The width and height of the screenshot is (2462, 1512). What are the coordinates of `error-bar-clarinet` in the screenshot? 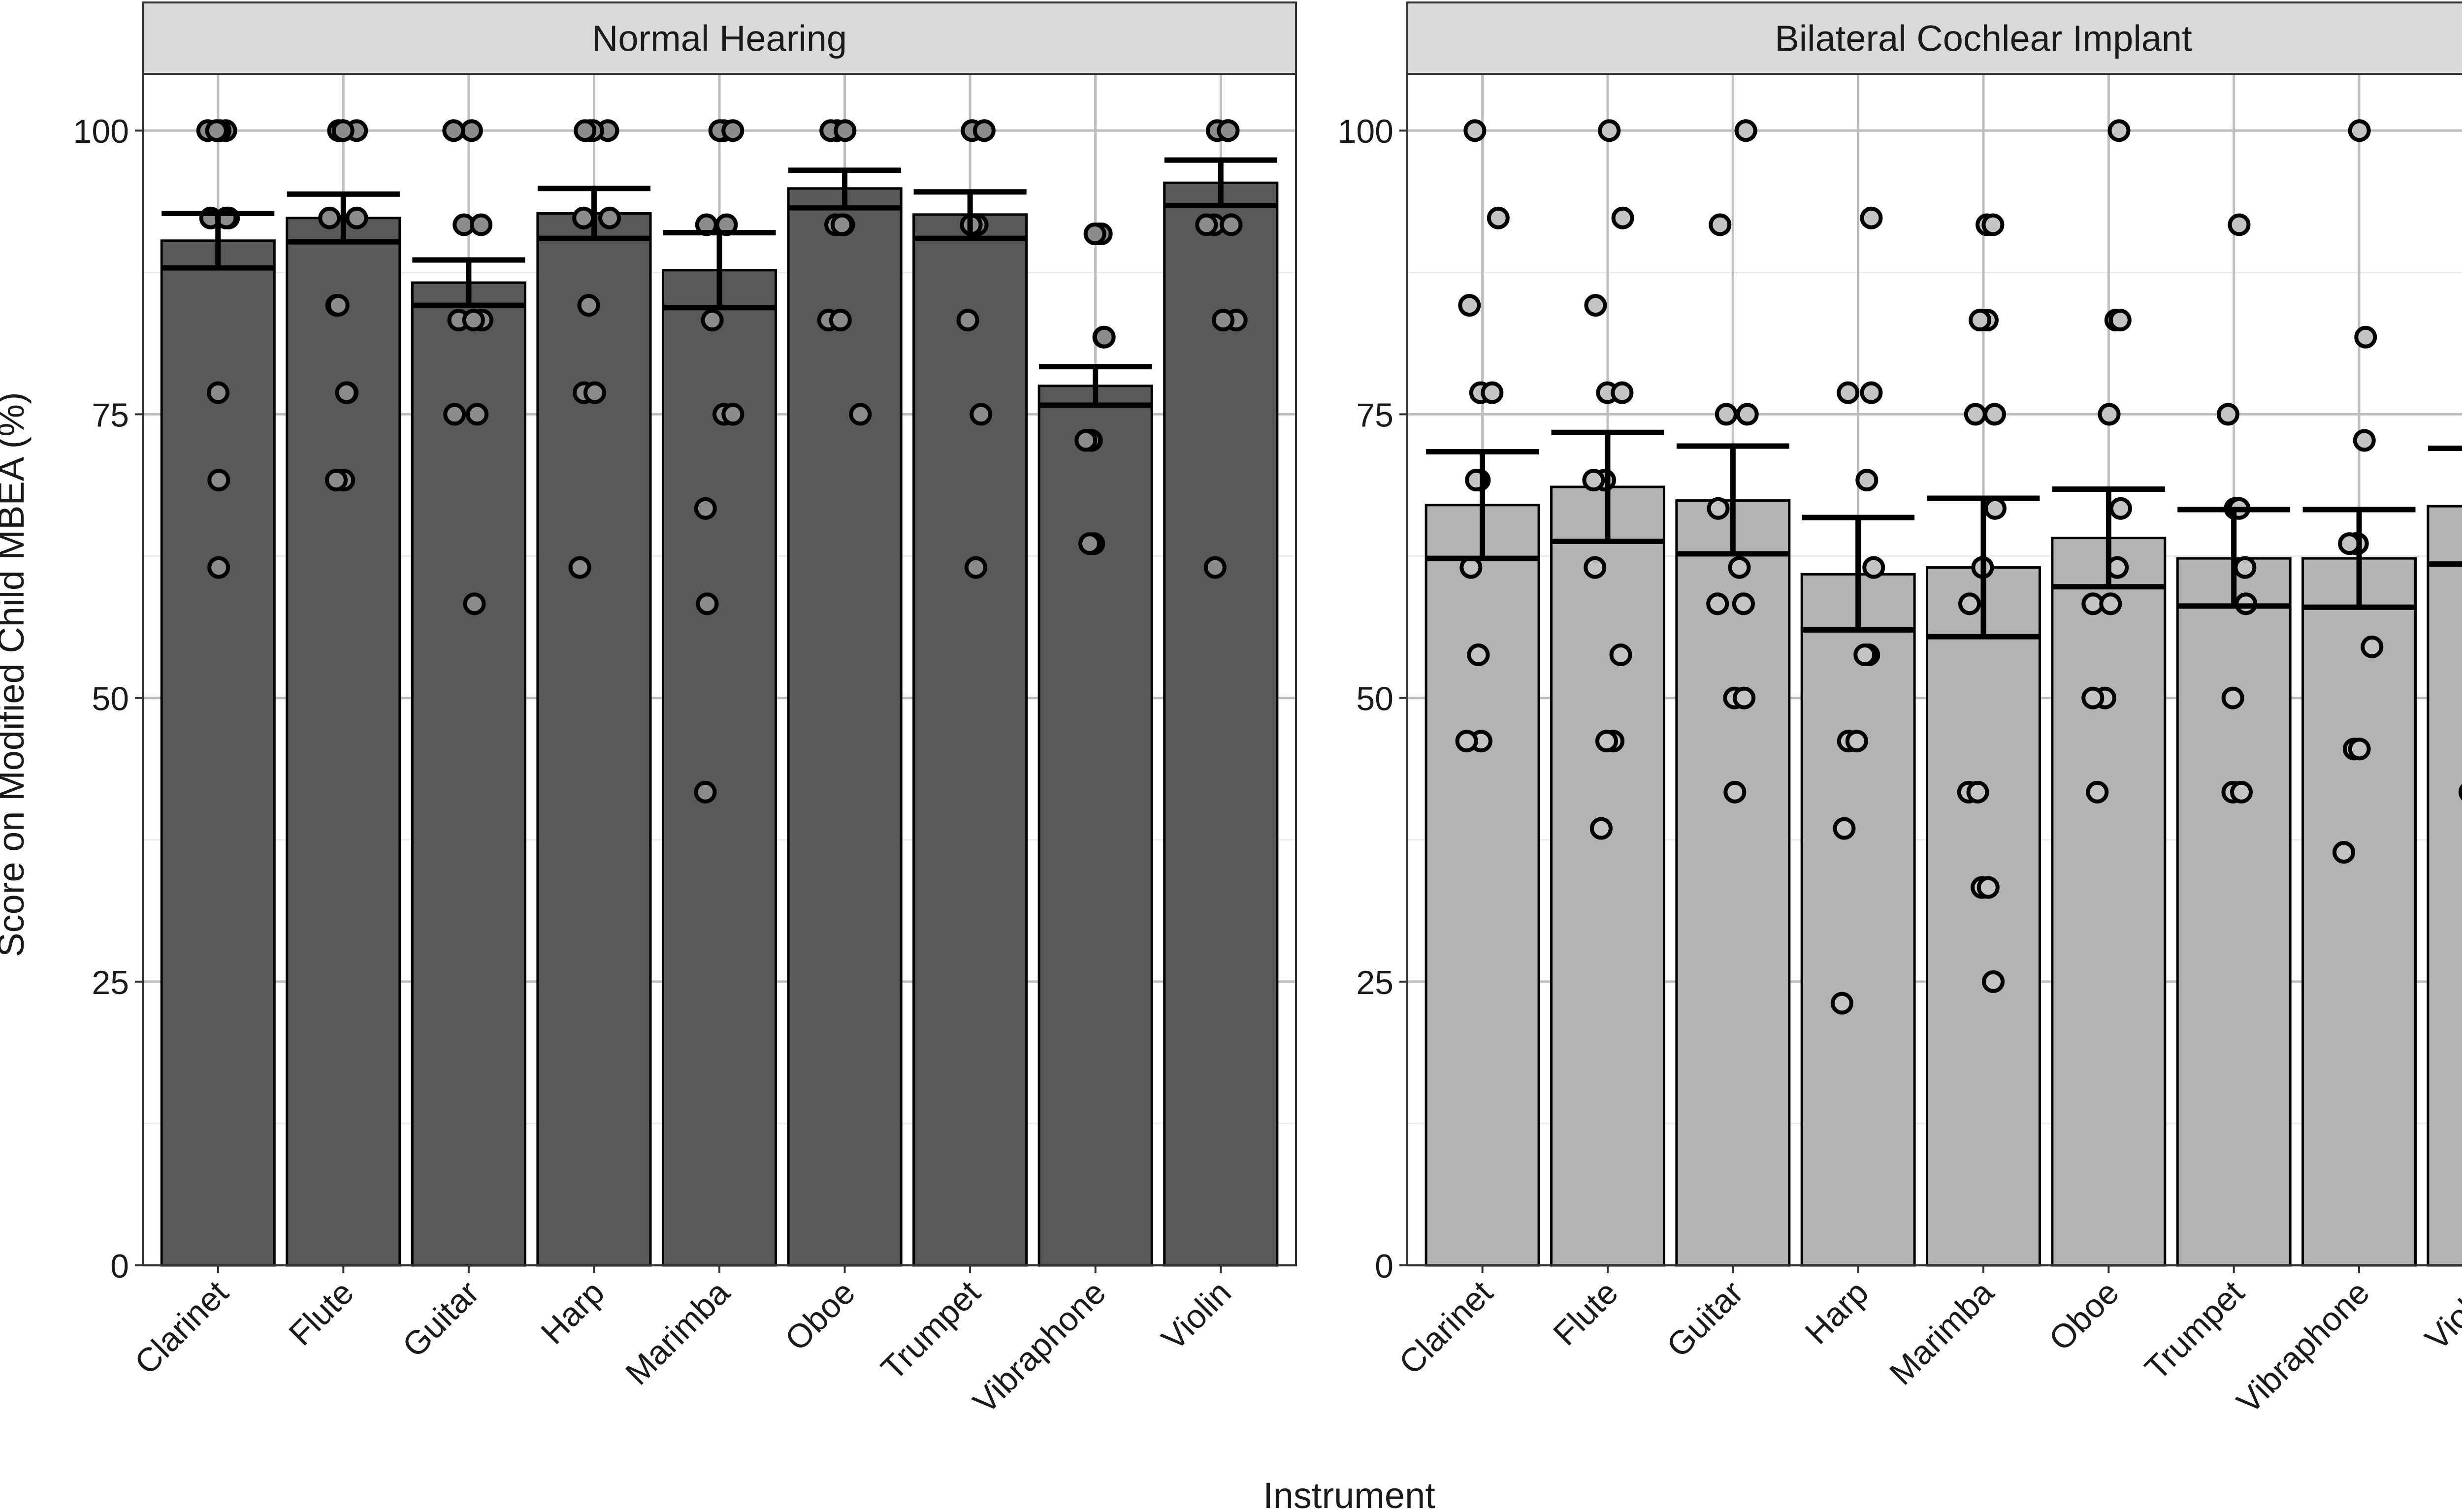 It's located at (218, 241).